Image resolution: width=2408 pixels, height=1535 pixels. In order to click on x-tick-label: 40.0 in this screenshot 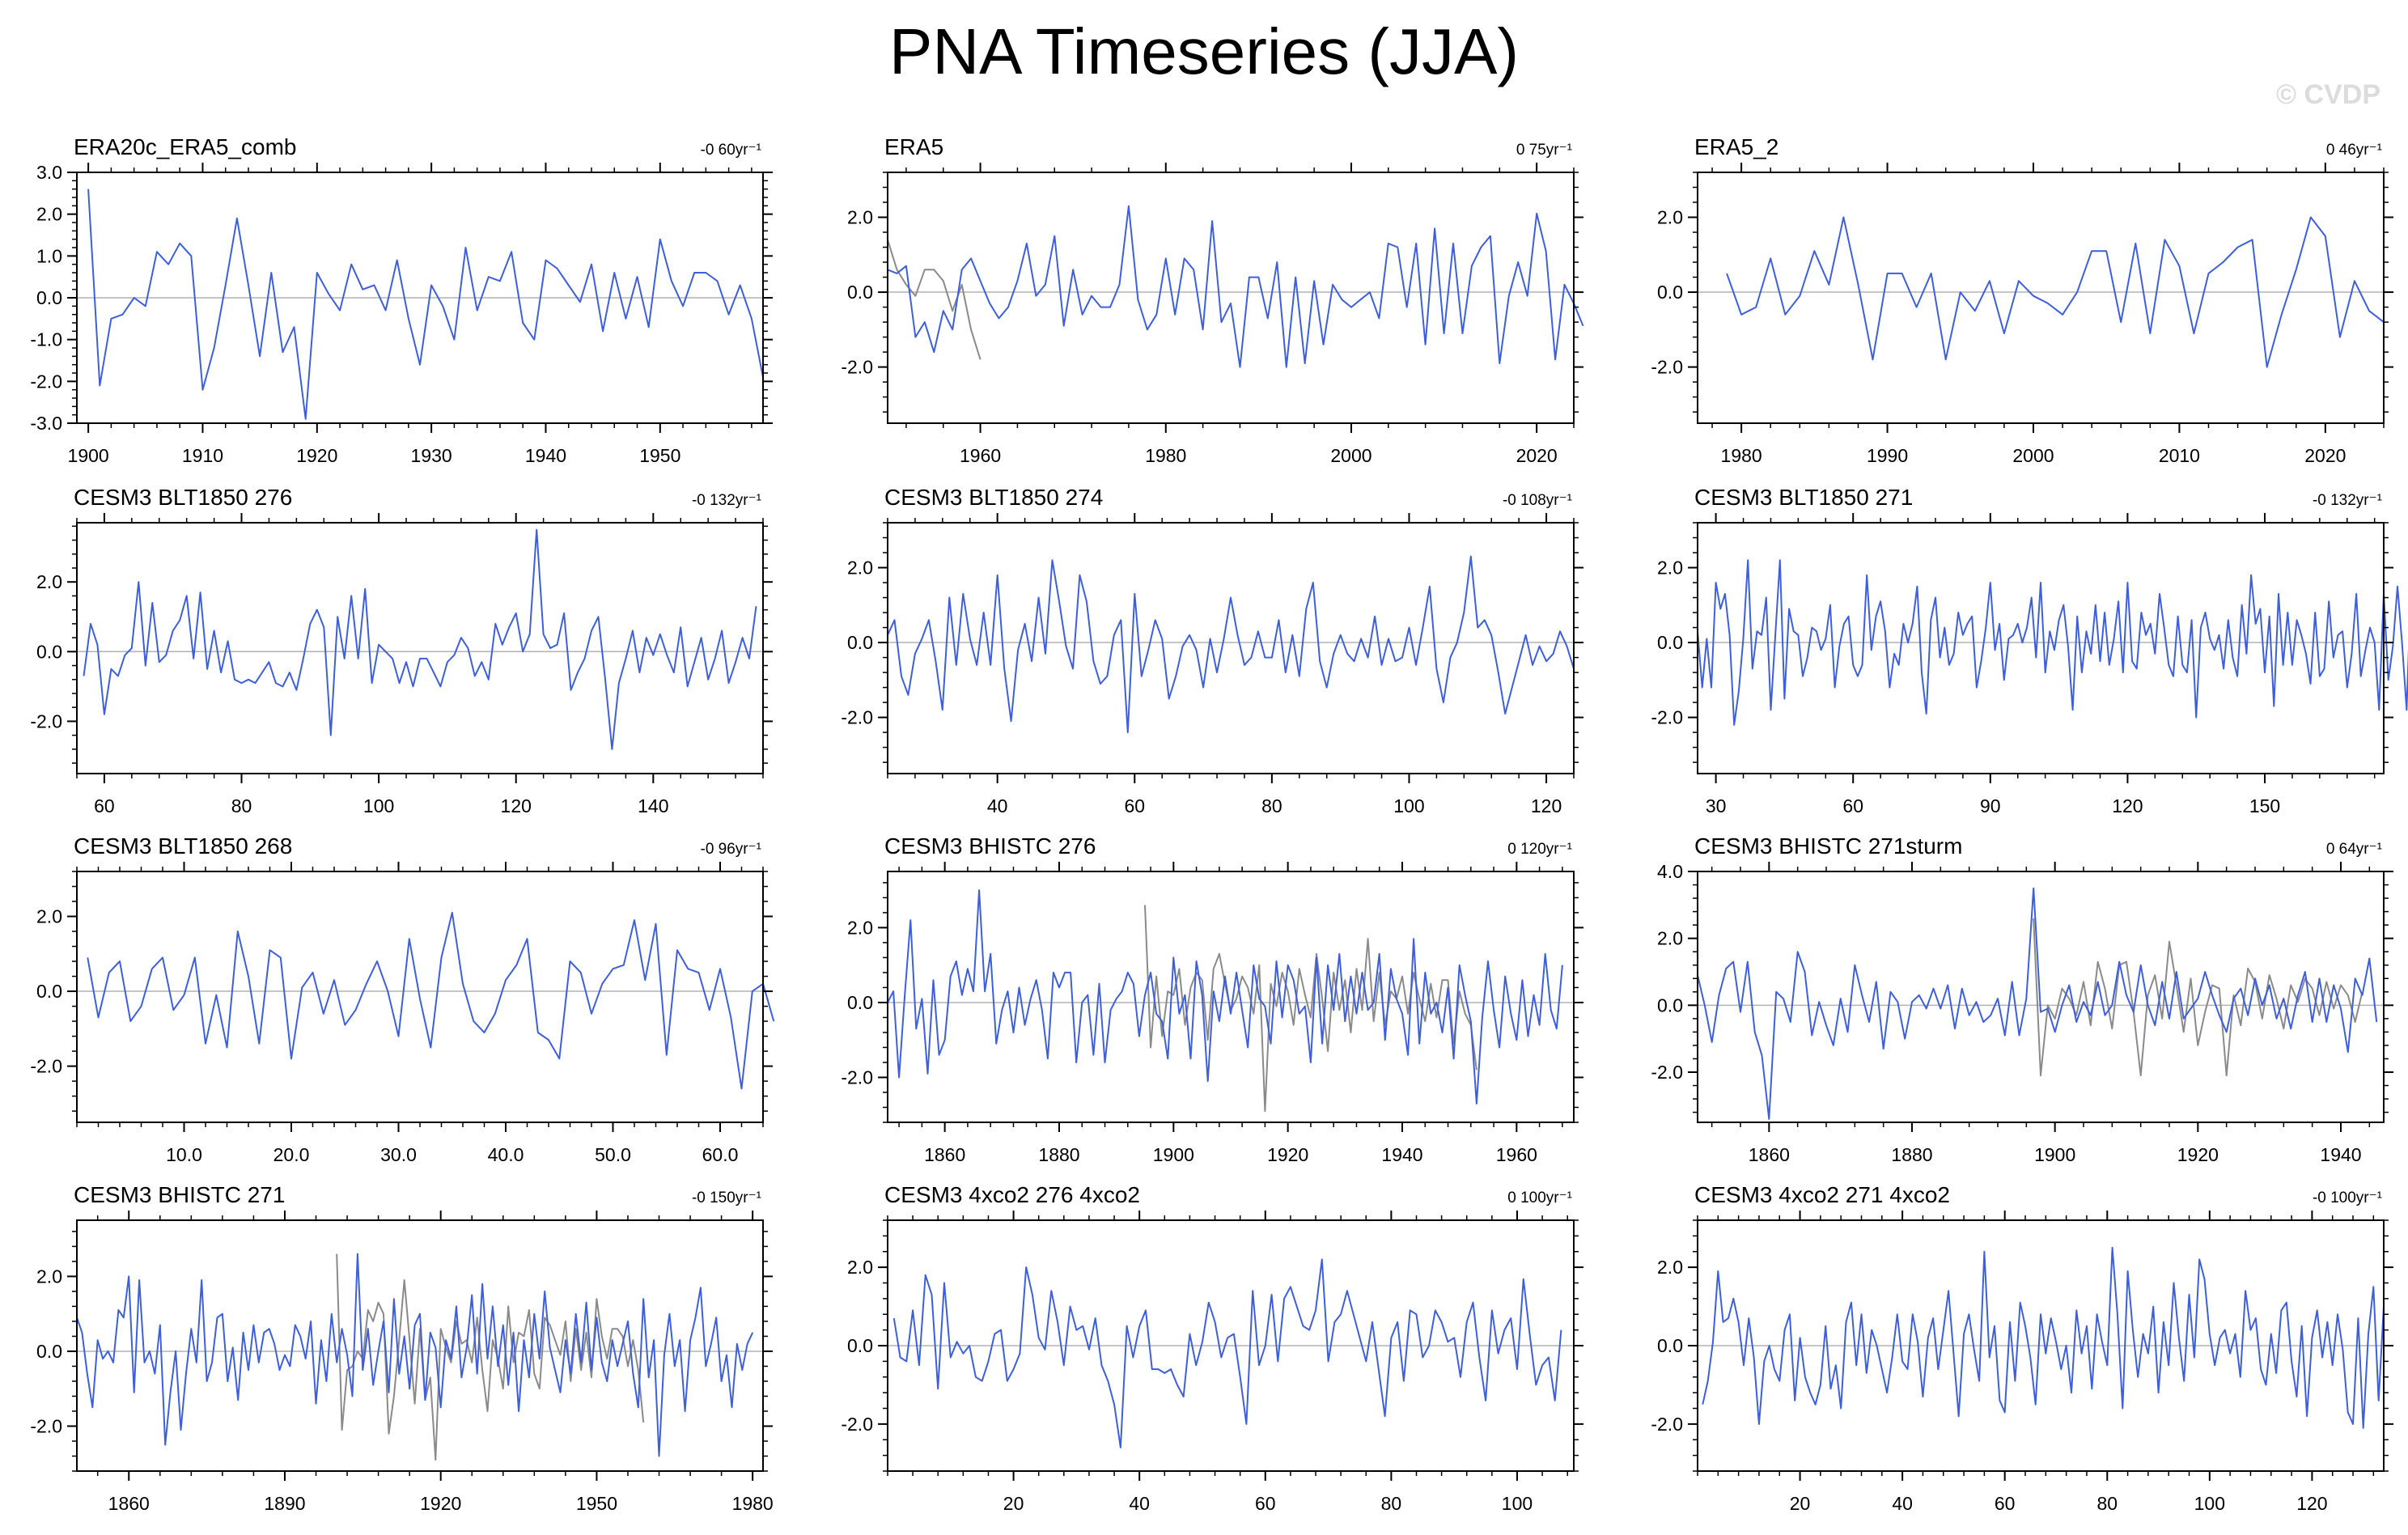, I will do `click(506, 1154)`.